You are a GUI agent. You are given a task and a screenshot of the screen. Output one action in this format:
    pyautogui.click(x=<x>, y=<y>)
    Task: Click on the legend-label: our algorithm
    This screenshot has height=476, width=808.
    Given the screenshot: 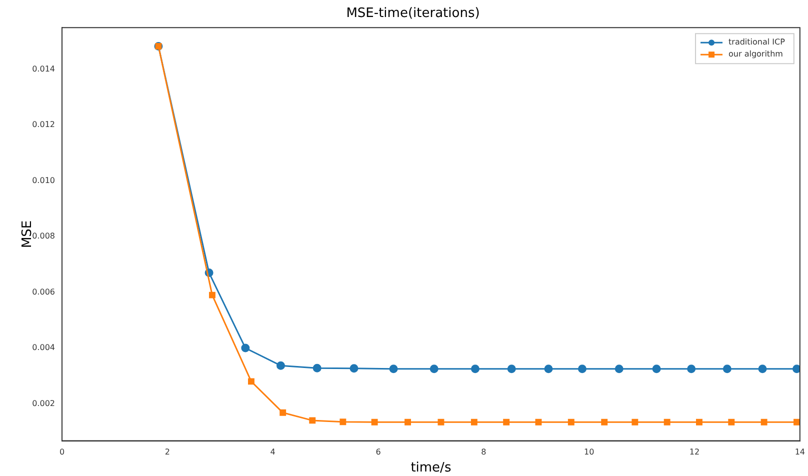 What is the action you would take?
    pyautogui.click(x=756, y=54)
    